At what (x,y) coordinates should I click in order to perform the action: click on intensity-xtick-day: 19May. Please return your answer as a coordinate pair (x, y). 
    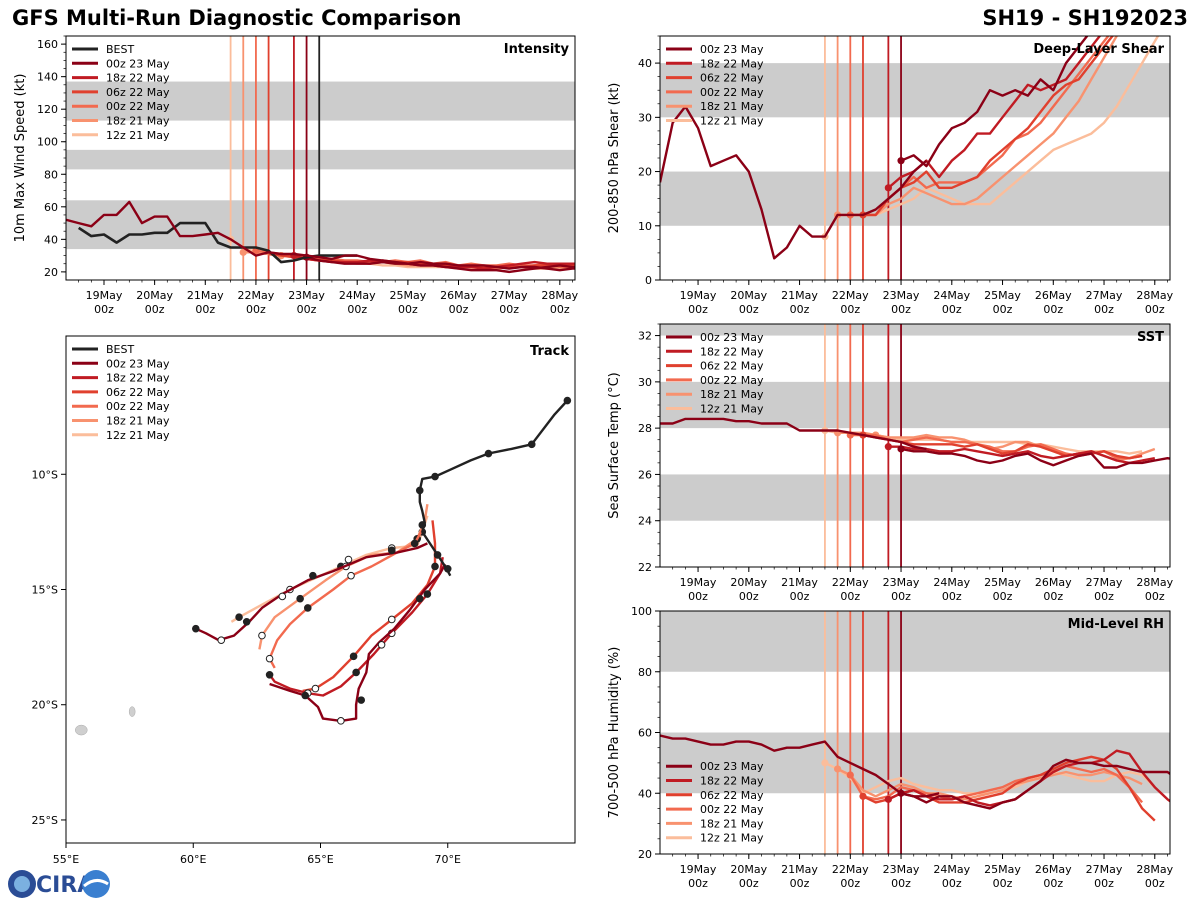
    Looking at the image, I should click on (104, 295).